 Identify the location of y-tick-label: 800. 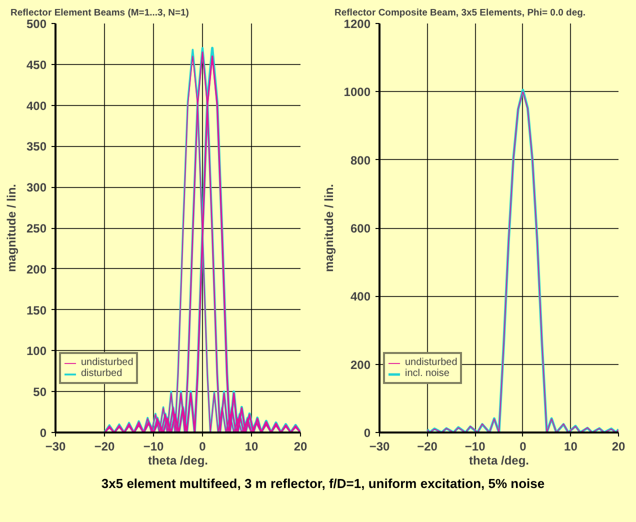
(360, 160).